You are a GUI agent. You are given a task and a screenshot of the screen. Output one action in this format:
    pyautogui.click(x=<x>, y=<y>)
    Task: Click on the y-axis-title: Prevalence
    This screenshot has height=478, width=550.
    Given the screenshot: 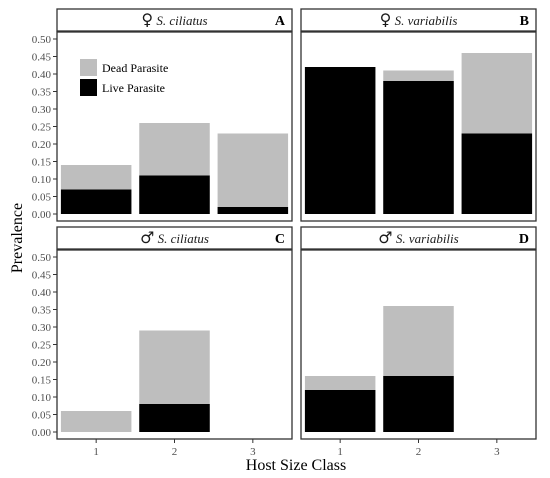 What is the action you would take?
    pyautogui.click(x=17, y=238)
    